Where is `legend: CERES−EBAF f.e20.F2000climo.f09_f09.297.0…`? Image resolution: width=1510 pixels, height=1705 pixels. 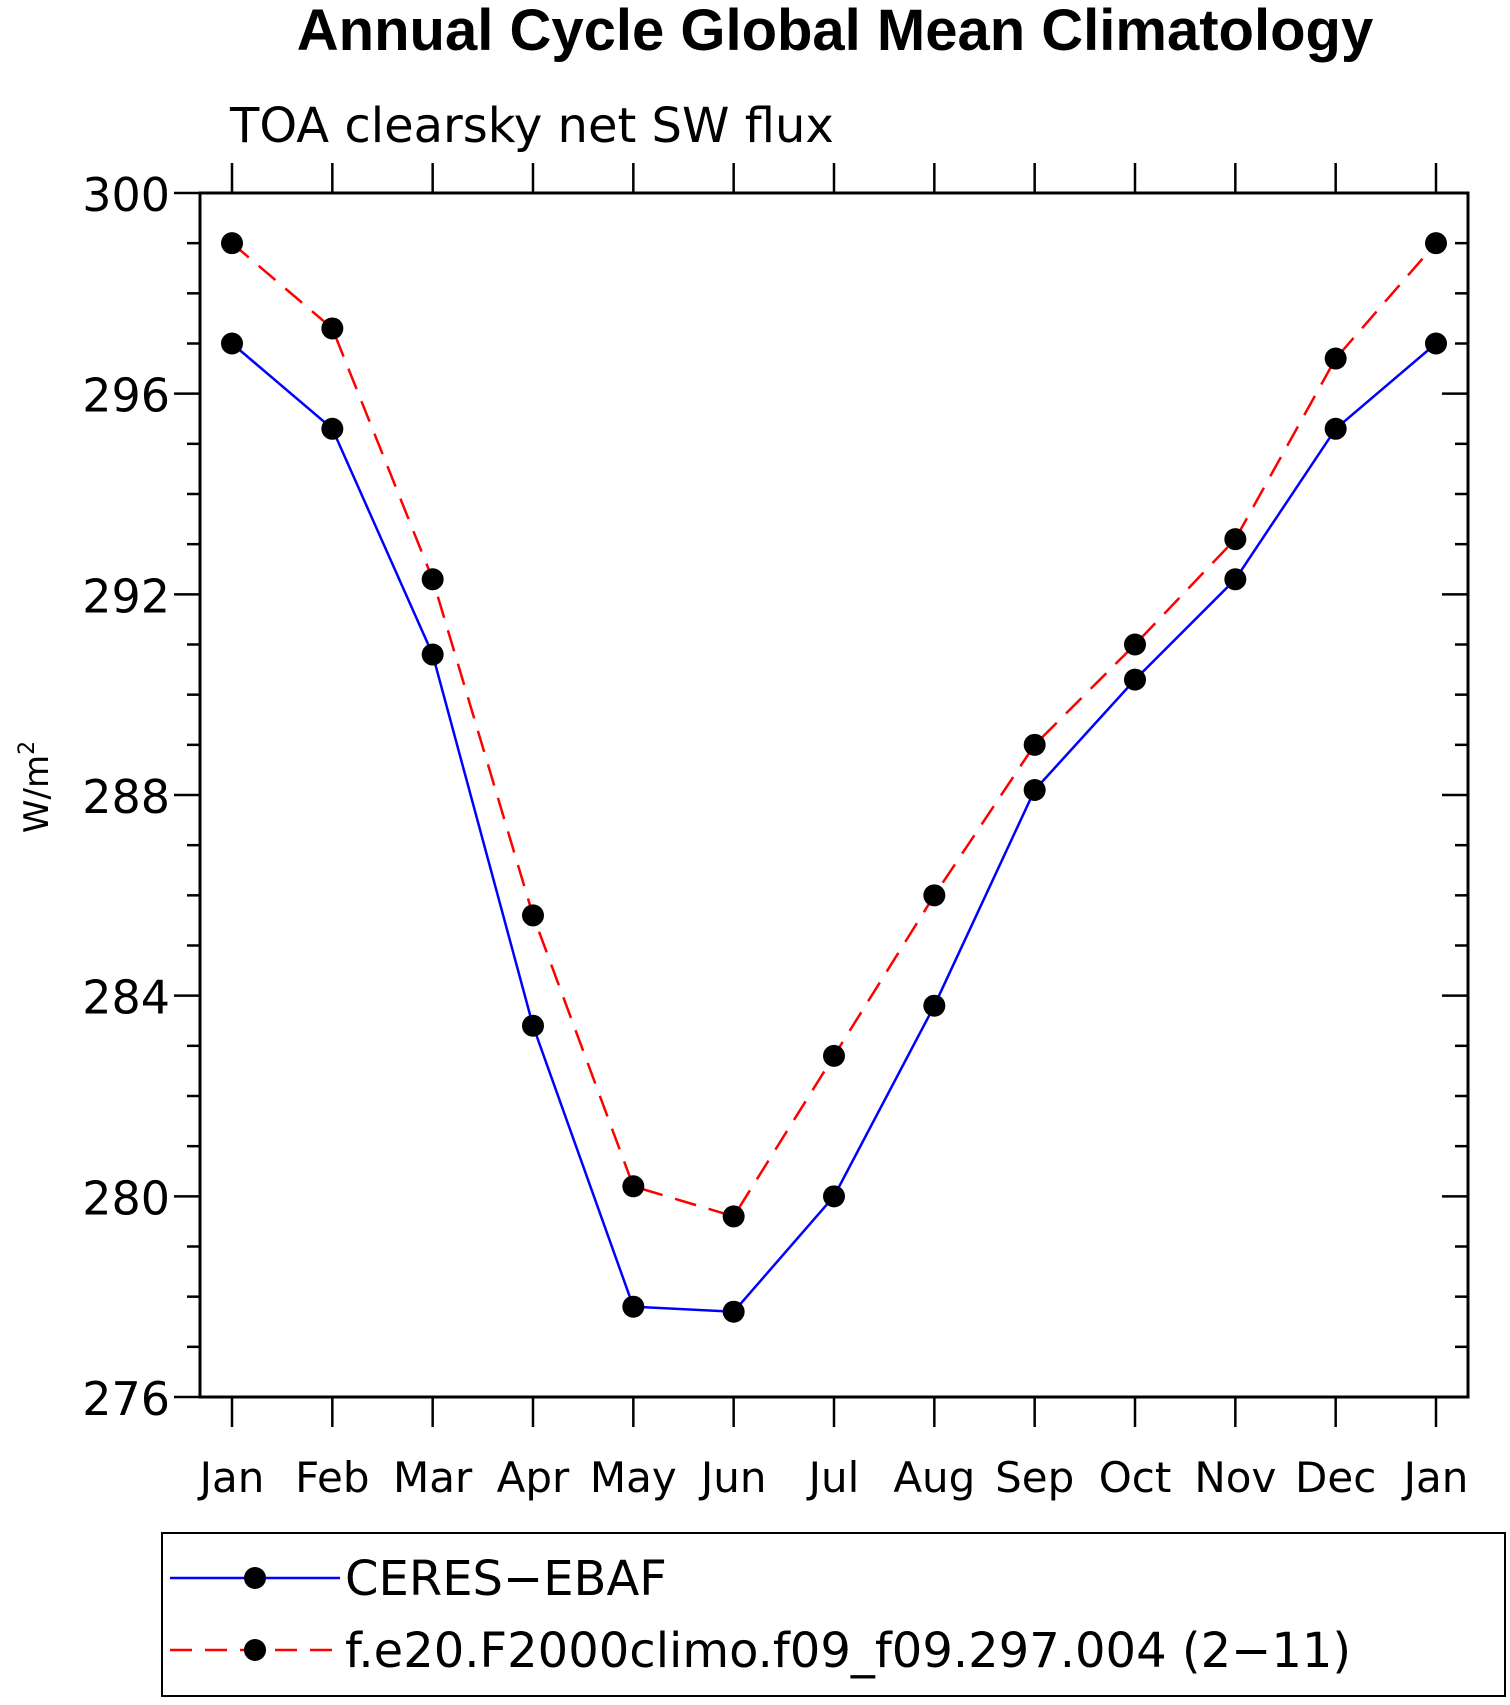 legend: CERES−EBAF f.e20.F2000climo.f09_f09.297.0… is located at coordinates (833, 1614).